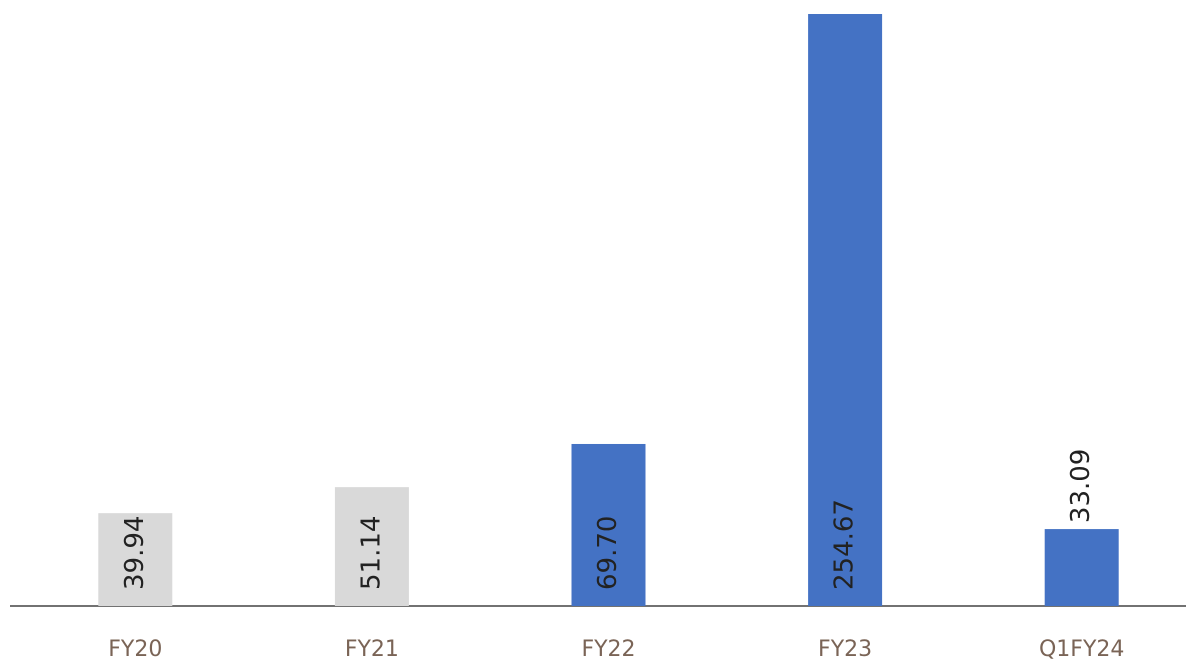  Describe the element at coordinates (845, 649) in the screenshot. I see `x-tick-label: FY23` at that location.